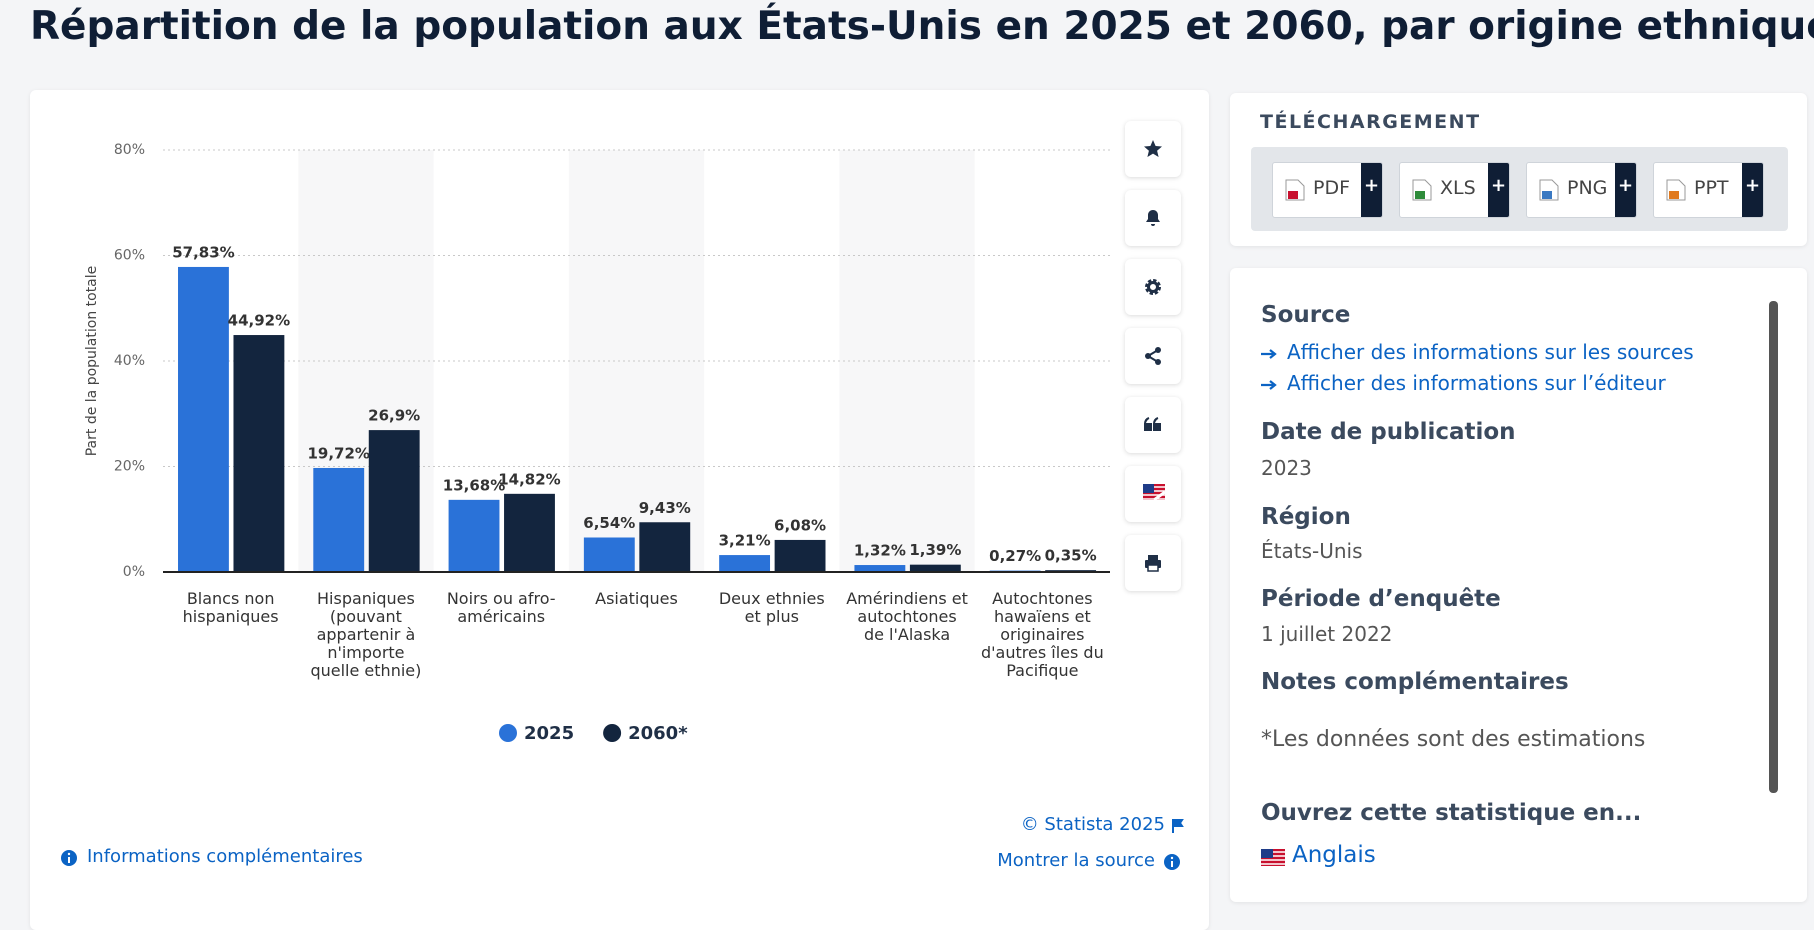 This screenshot has height=930, width=1814. I want to click on download-button: PNG +, so click(1581, 190).